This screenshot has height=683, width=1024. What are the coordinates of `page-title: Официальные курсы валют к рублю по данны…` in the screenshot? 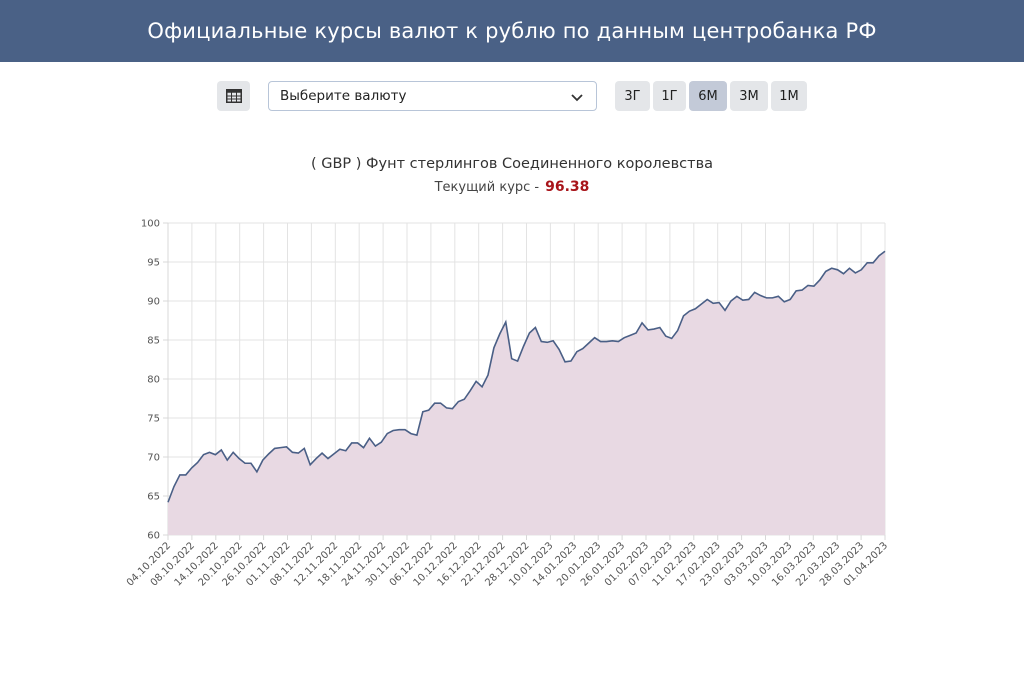 It's located at (512, 31).